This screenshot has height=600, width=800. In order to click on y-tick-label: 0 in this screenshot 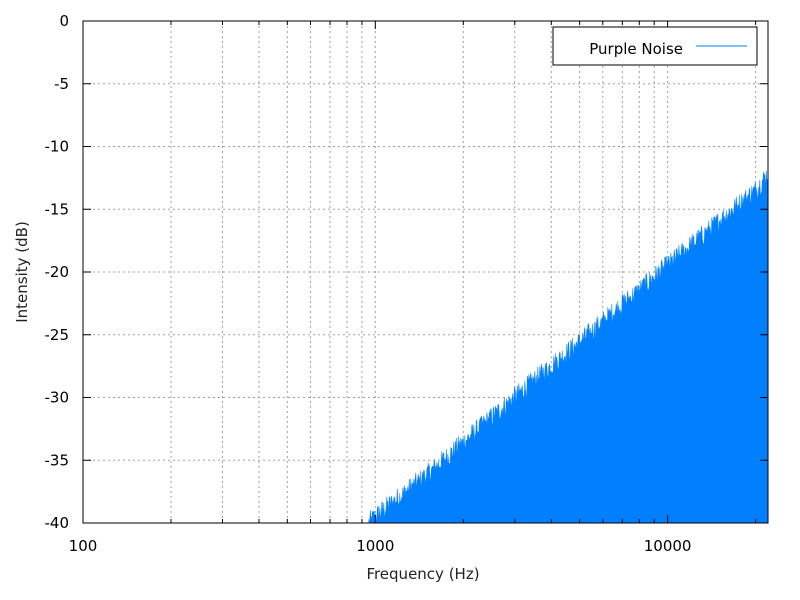, I will do `click(64, 21)`.